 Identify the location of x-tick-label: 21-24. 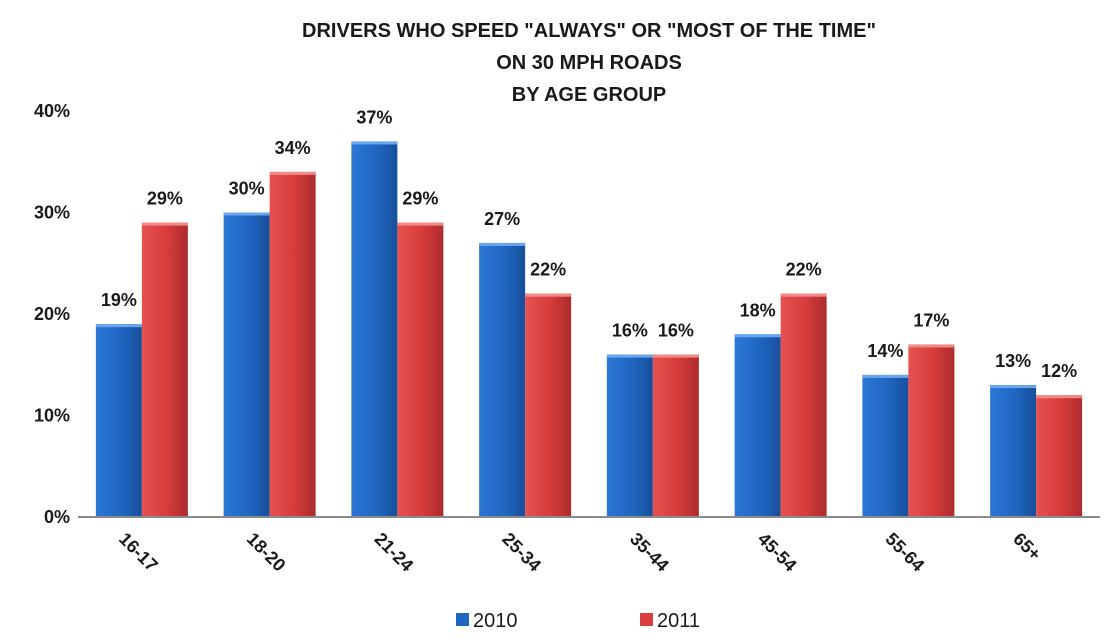
(394, 552).